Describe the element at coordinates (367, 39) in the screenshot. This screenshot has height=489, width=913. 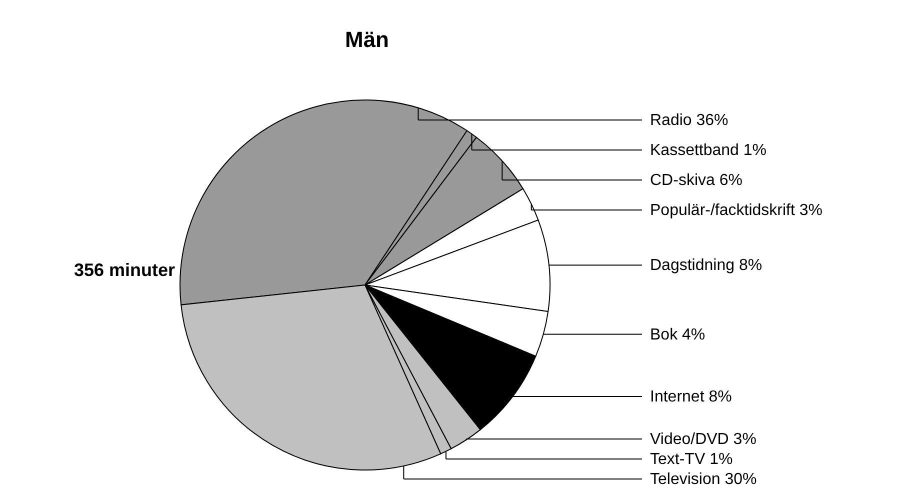
I see `chart-title: Män` at that location.